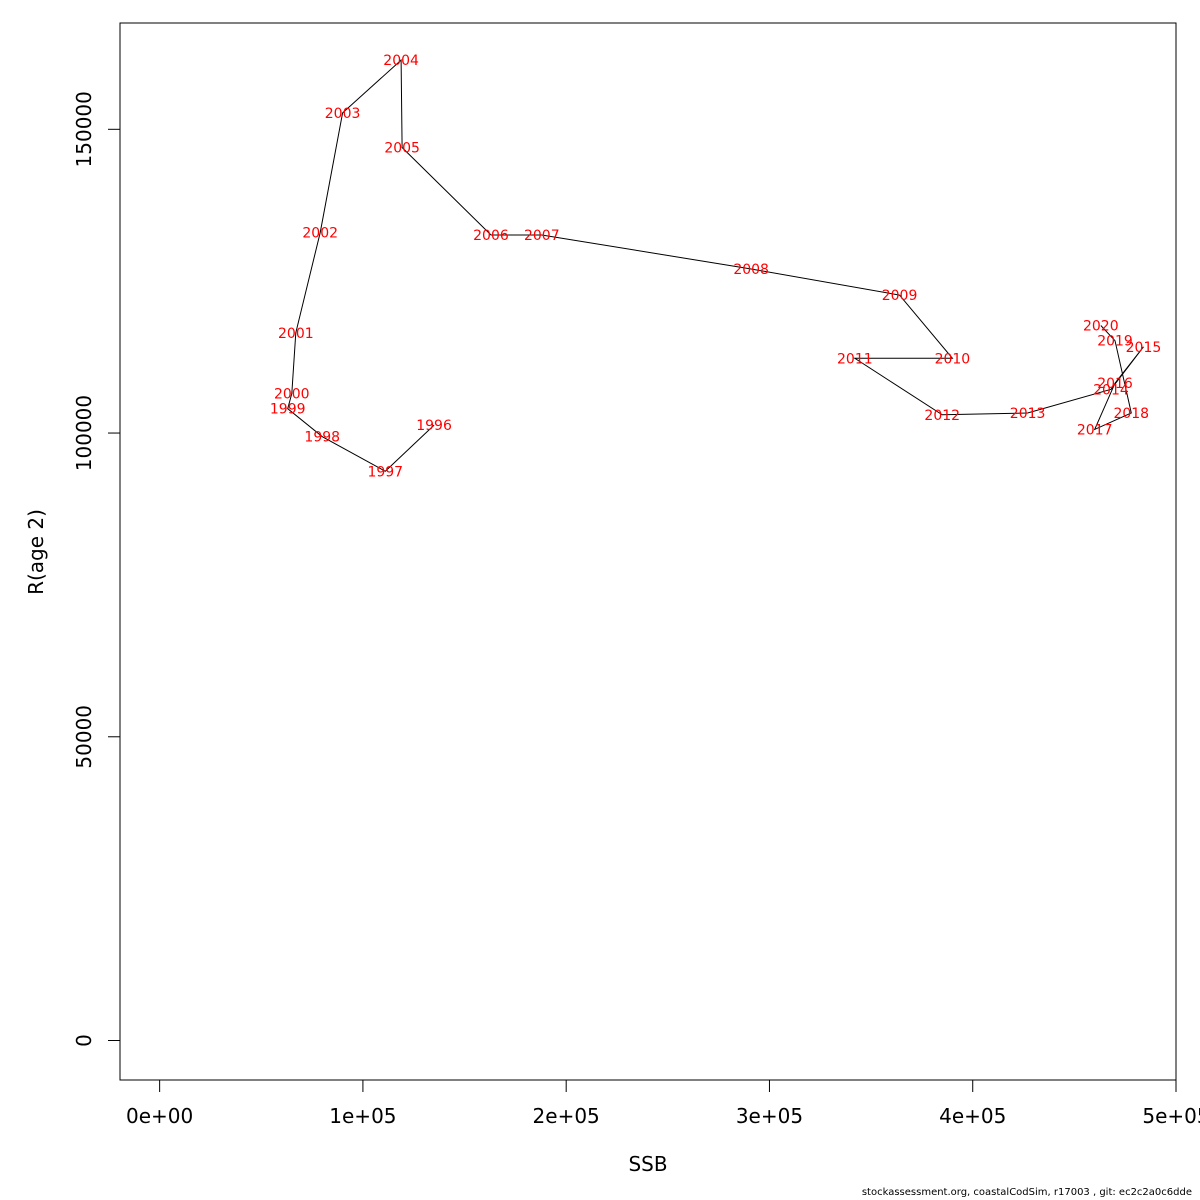 The width and height of the screenshot is (1200, 1200). Describe the element at coordinates (362, 1116) in the screenshot. I see `x-tick-label: 1e+05` at that location.